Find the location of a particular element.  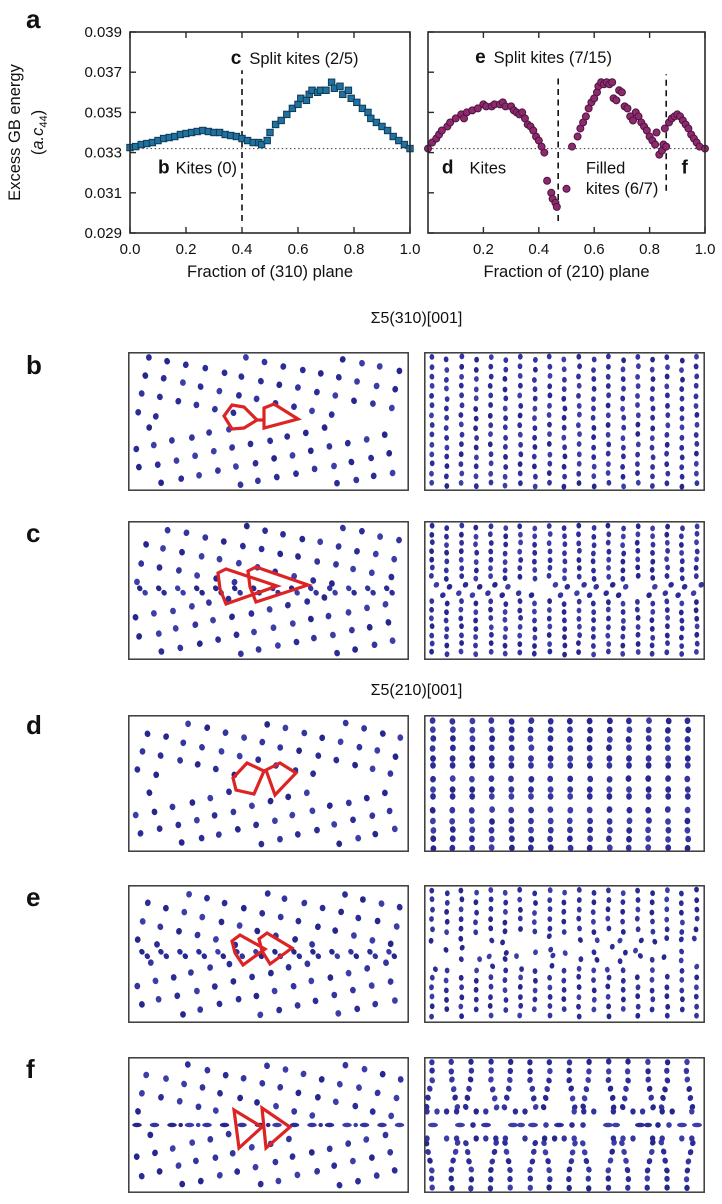

y-tick-label: 0.031 is located at coordinates (103, 193).